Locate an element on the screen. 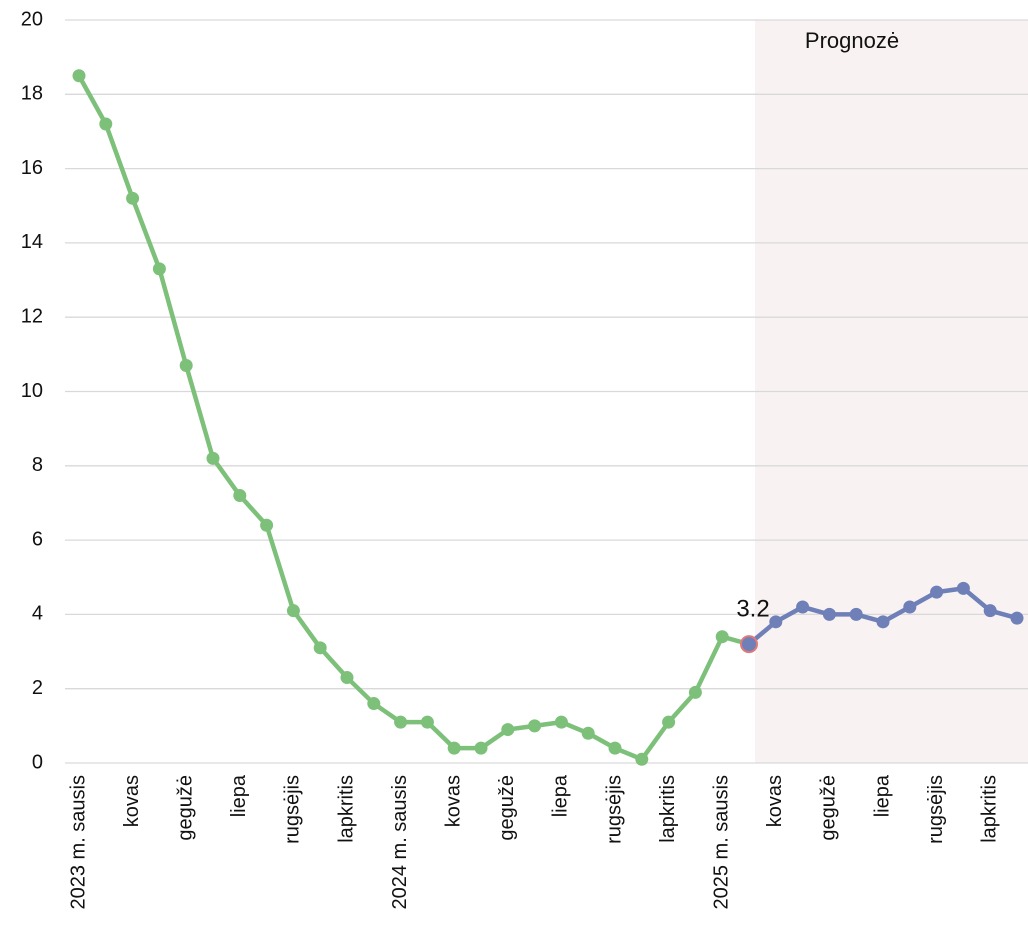 This screenshot has height=940, width=1028. x-tick-label: 2023 m. sausis is located at coordinates (78, 842).